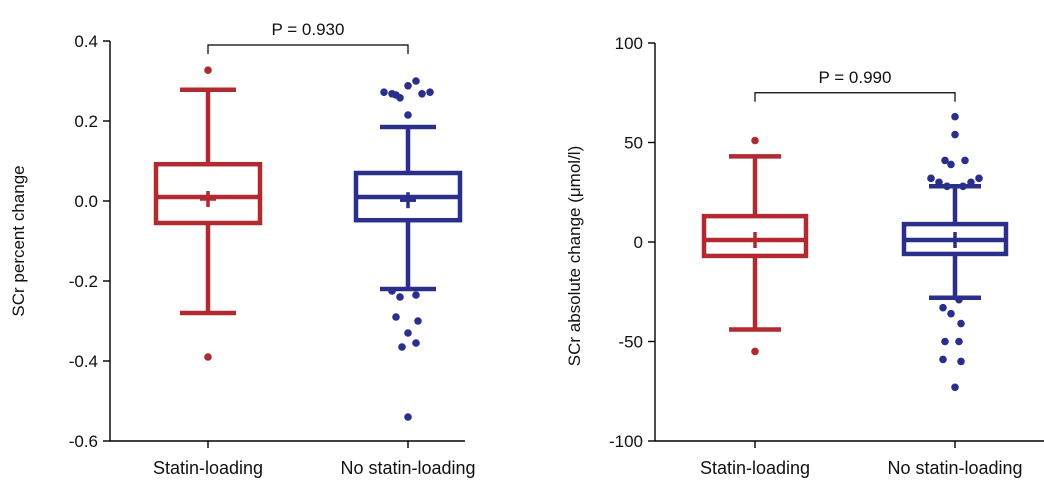 The image size is (1044, 481). Describe the element at coordinates (630, 342) in the screenshot. I see `y-tick-label: -50` at that location.